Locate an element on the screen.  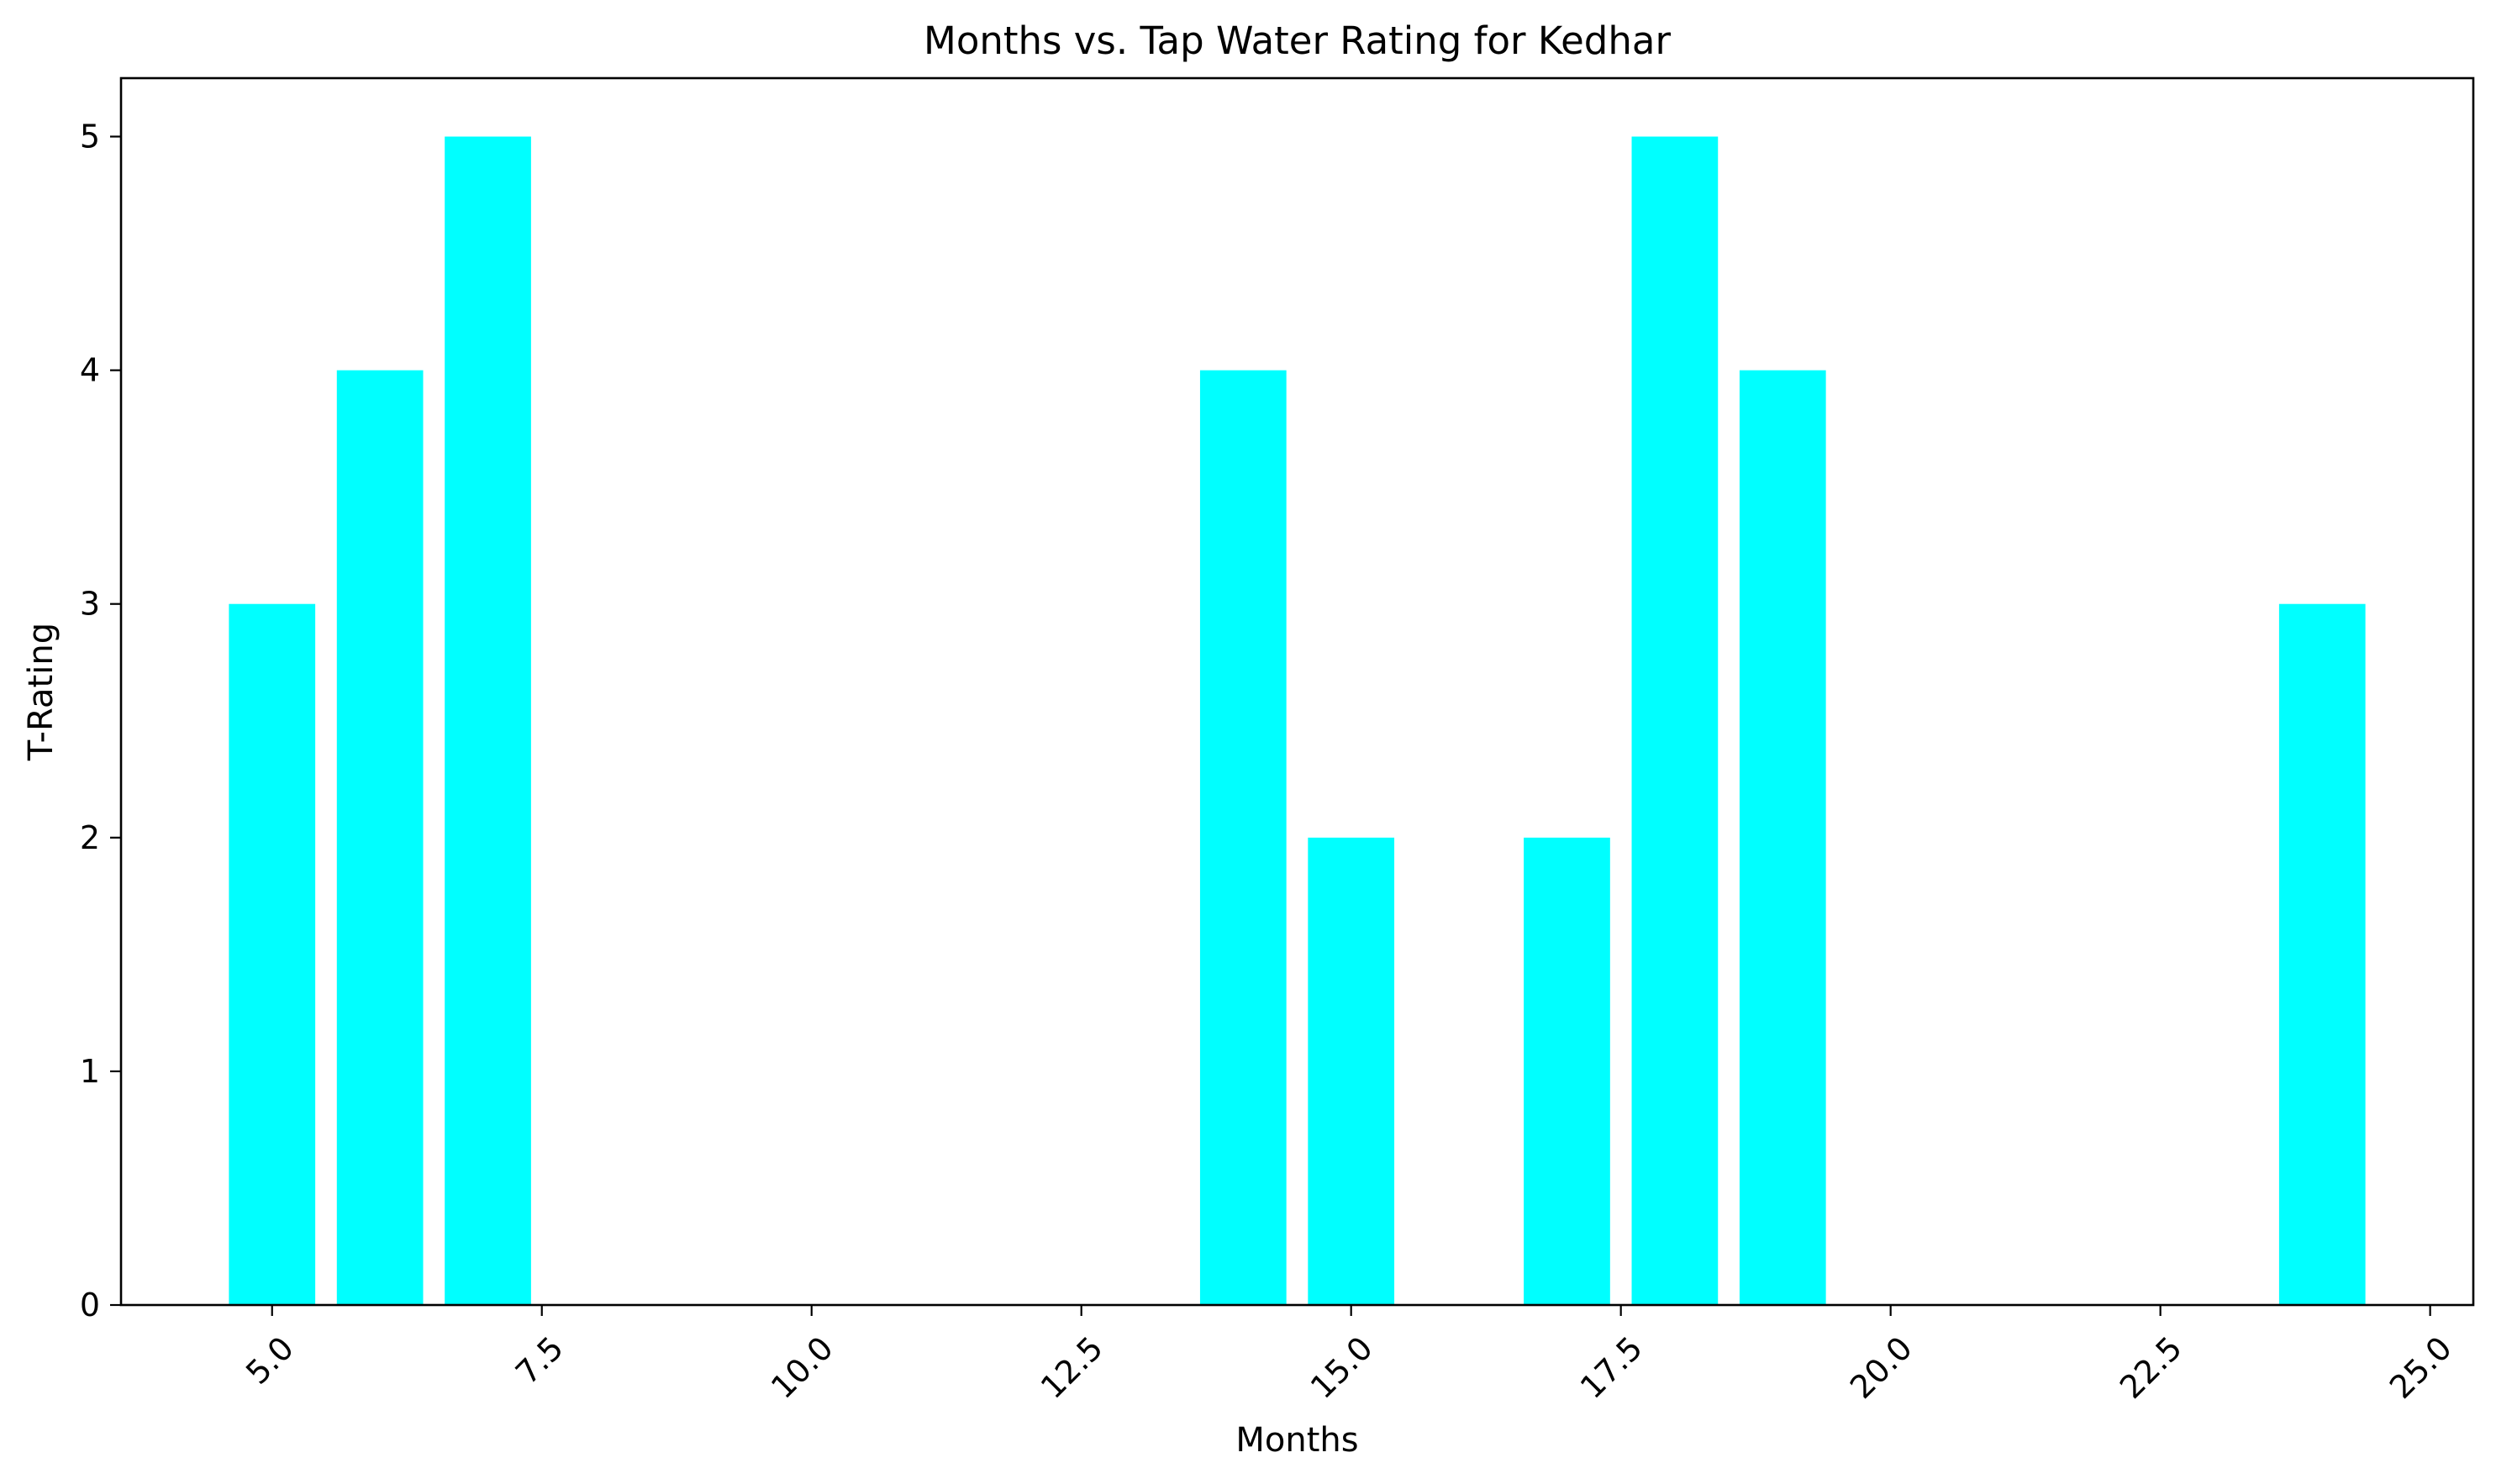
chart-title: Months vs. Tap Water Rating for Kedhar is located at coordinates (1297, 41).